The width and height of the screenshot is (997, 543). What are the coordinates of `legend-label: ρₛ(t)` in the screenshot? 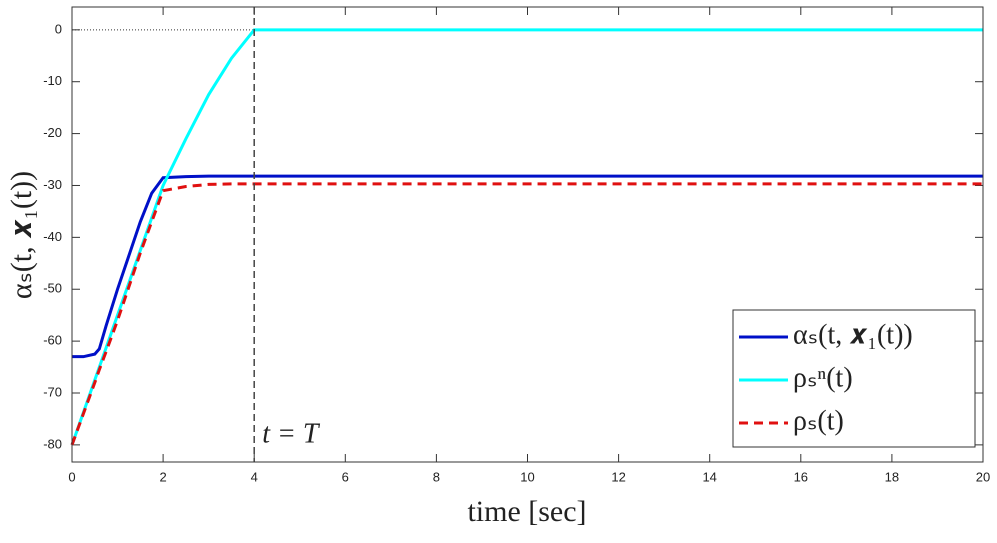 It's located at (818, 420).